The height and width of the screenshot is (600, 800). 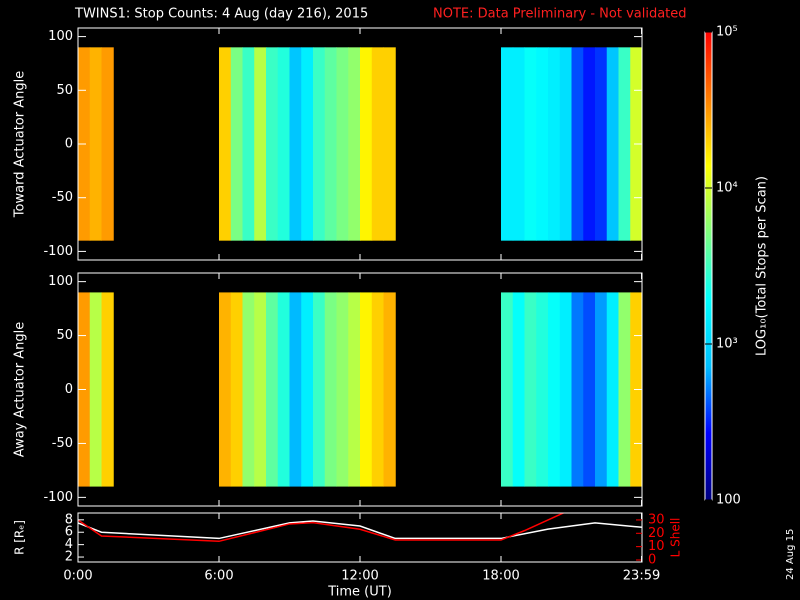 I want to click on y-tick-label: 4, so click(x=69, y=544).